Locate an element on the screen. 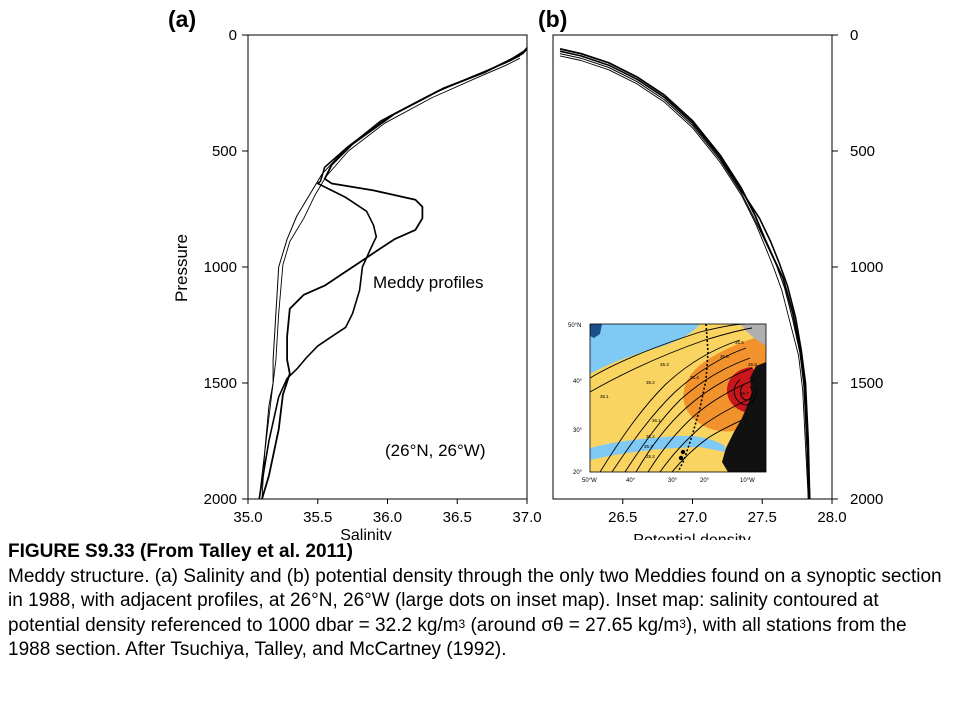  x-tick-label: 28.0 is located at coordinates (831, 517).